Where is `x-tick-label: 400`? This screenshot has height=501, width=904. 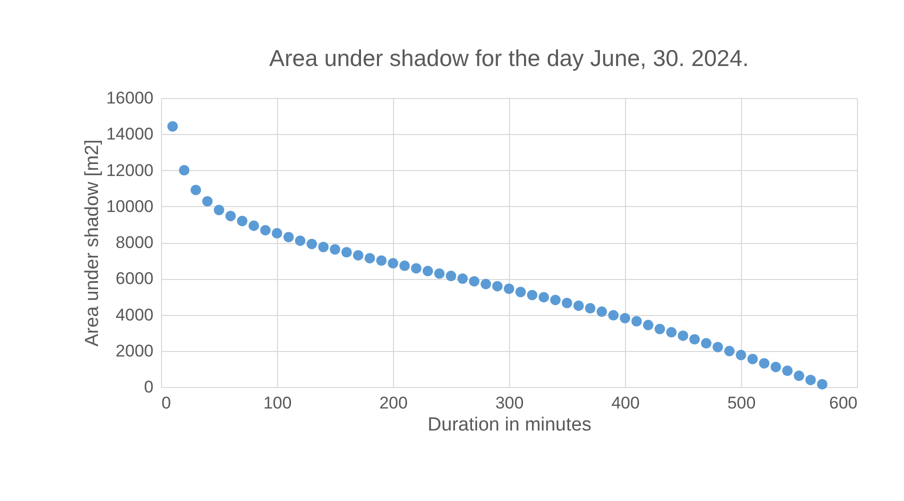 x-tick-label: 400 is located at coordinates (625, 403).